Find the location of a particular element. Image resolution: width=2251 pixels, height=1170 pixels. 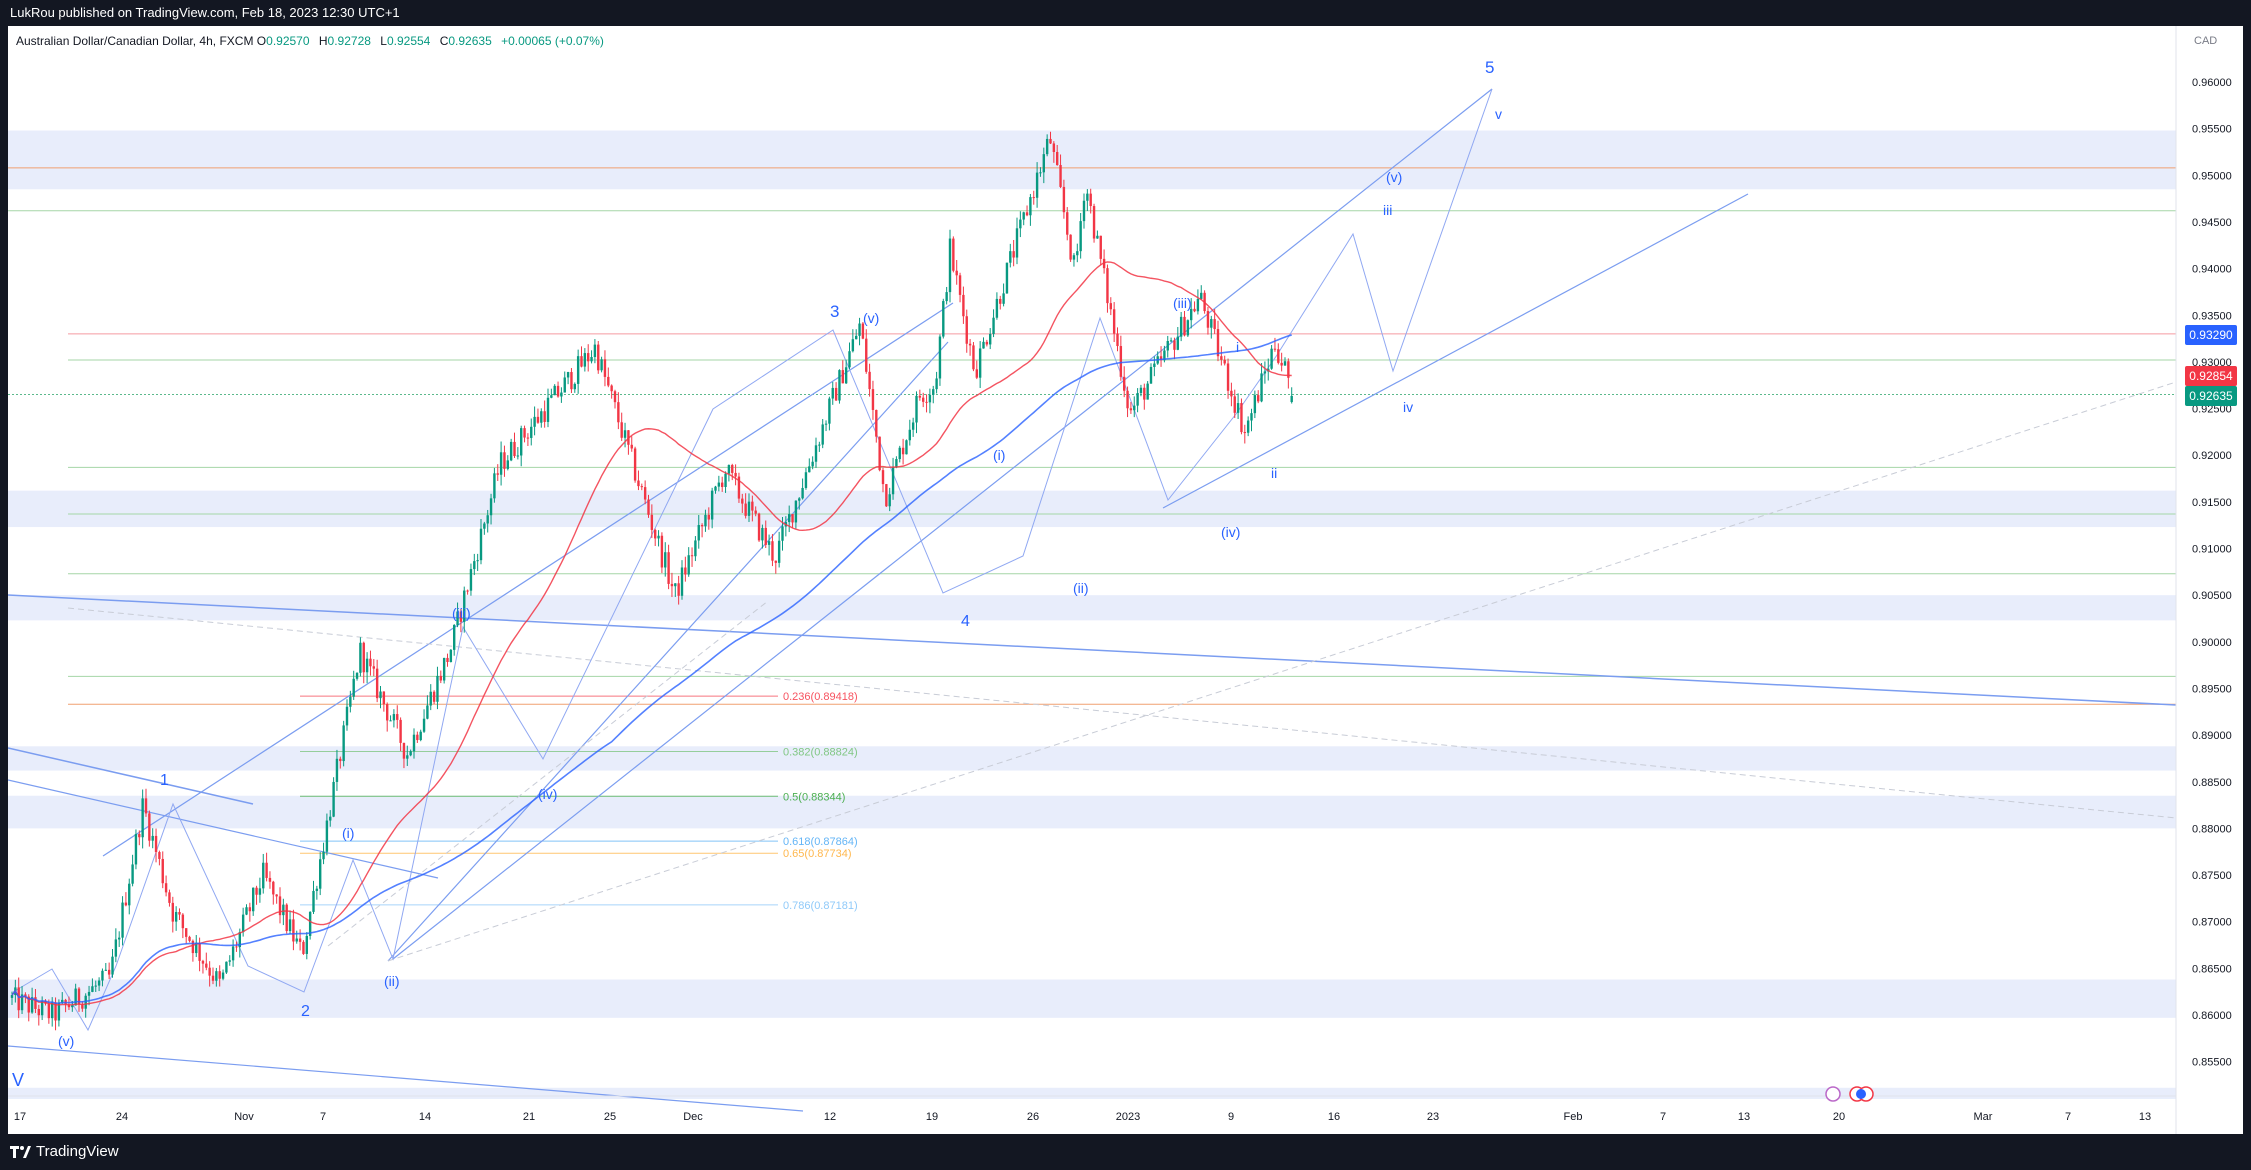

price-tick-label: 0.91000 is located at coordinates (2212, 550).